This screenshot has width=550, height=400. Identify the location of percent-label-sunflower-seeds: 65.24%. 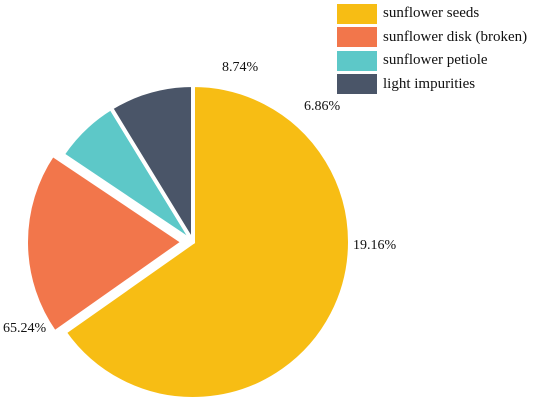
(25, 328).